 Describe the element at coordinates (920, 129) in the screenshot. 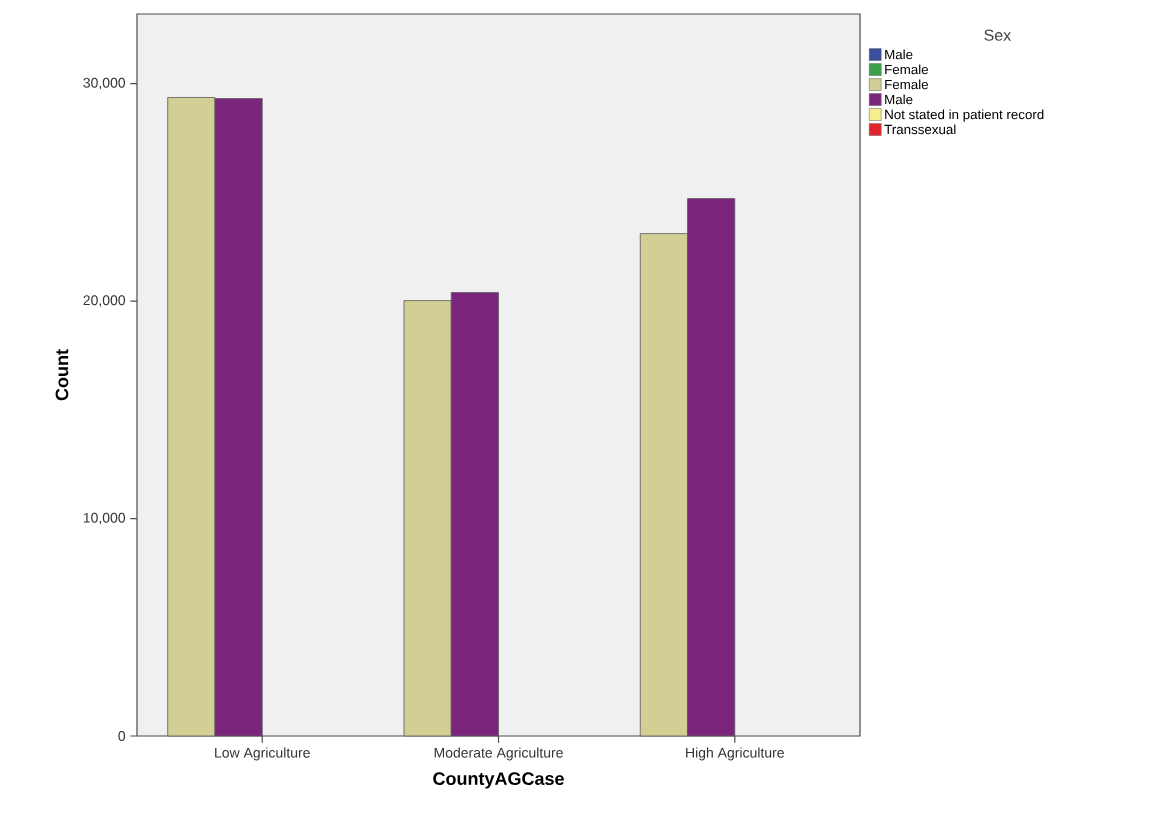

I see `legend-label: Transsexual` at that location.